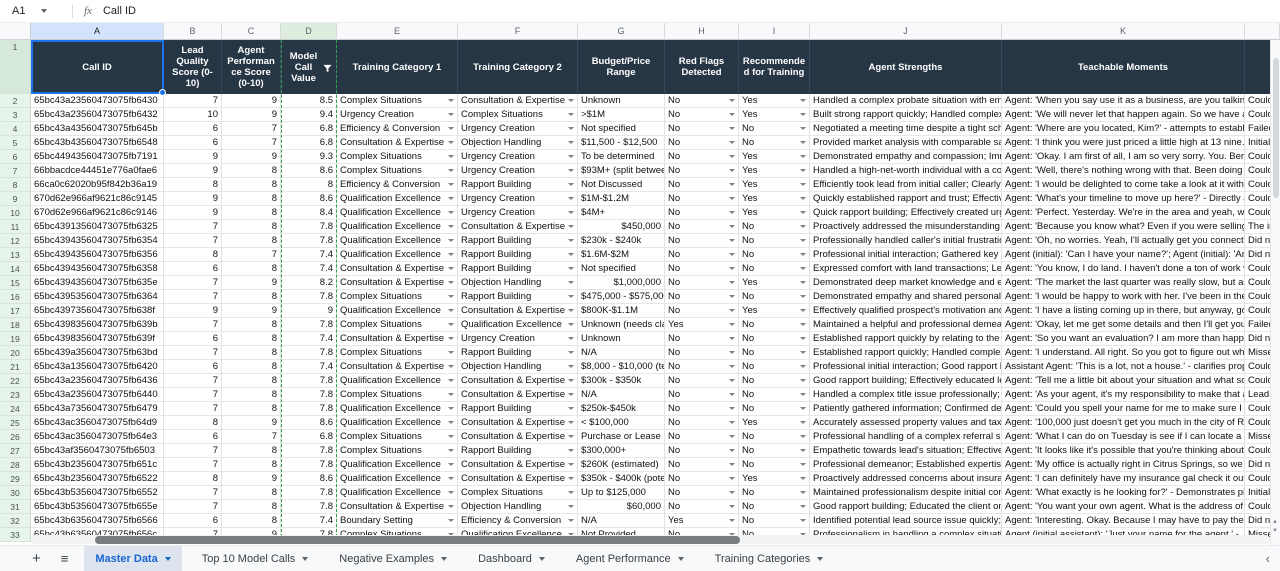  What do you see at coordinates (15, 353) in the screenshot?
I see `row-header-20: 20` at bounding box center [15, 353].